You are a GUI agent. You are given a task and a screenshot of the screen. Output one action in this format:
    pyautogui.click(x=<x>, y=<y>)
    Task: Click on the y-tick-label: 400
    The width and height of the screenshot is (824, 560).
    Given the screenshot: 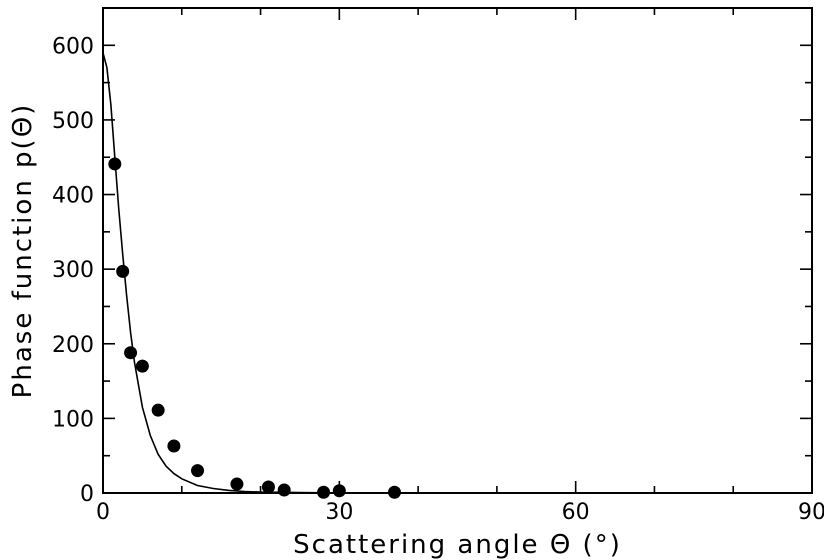 What is the action you would take?
    pyautogui.click(x=73, y=196)
    